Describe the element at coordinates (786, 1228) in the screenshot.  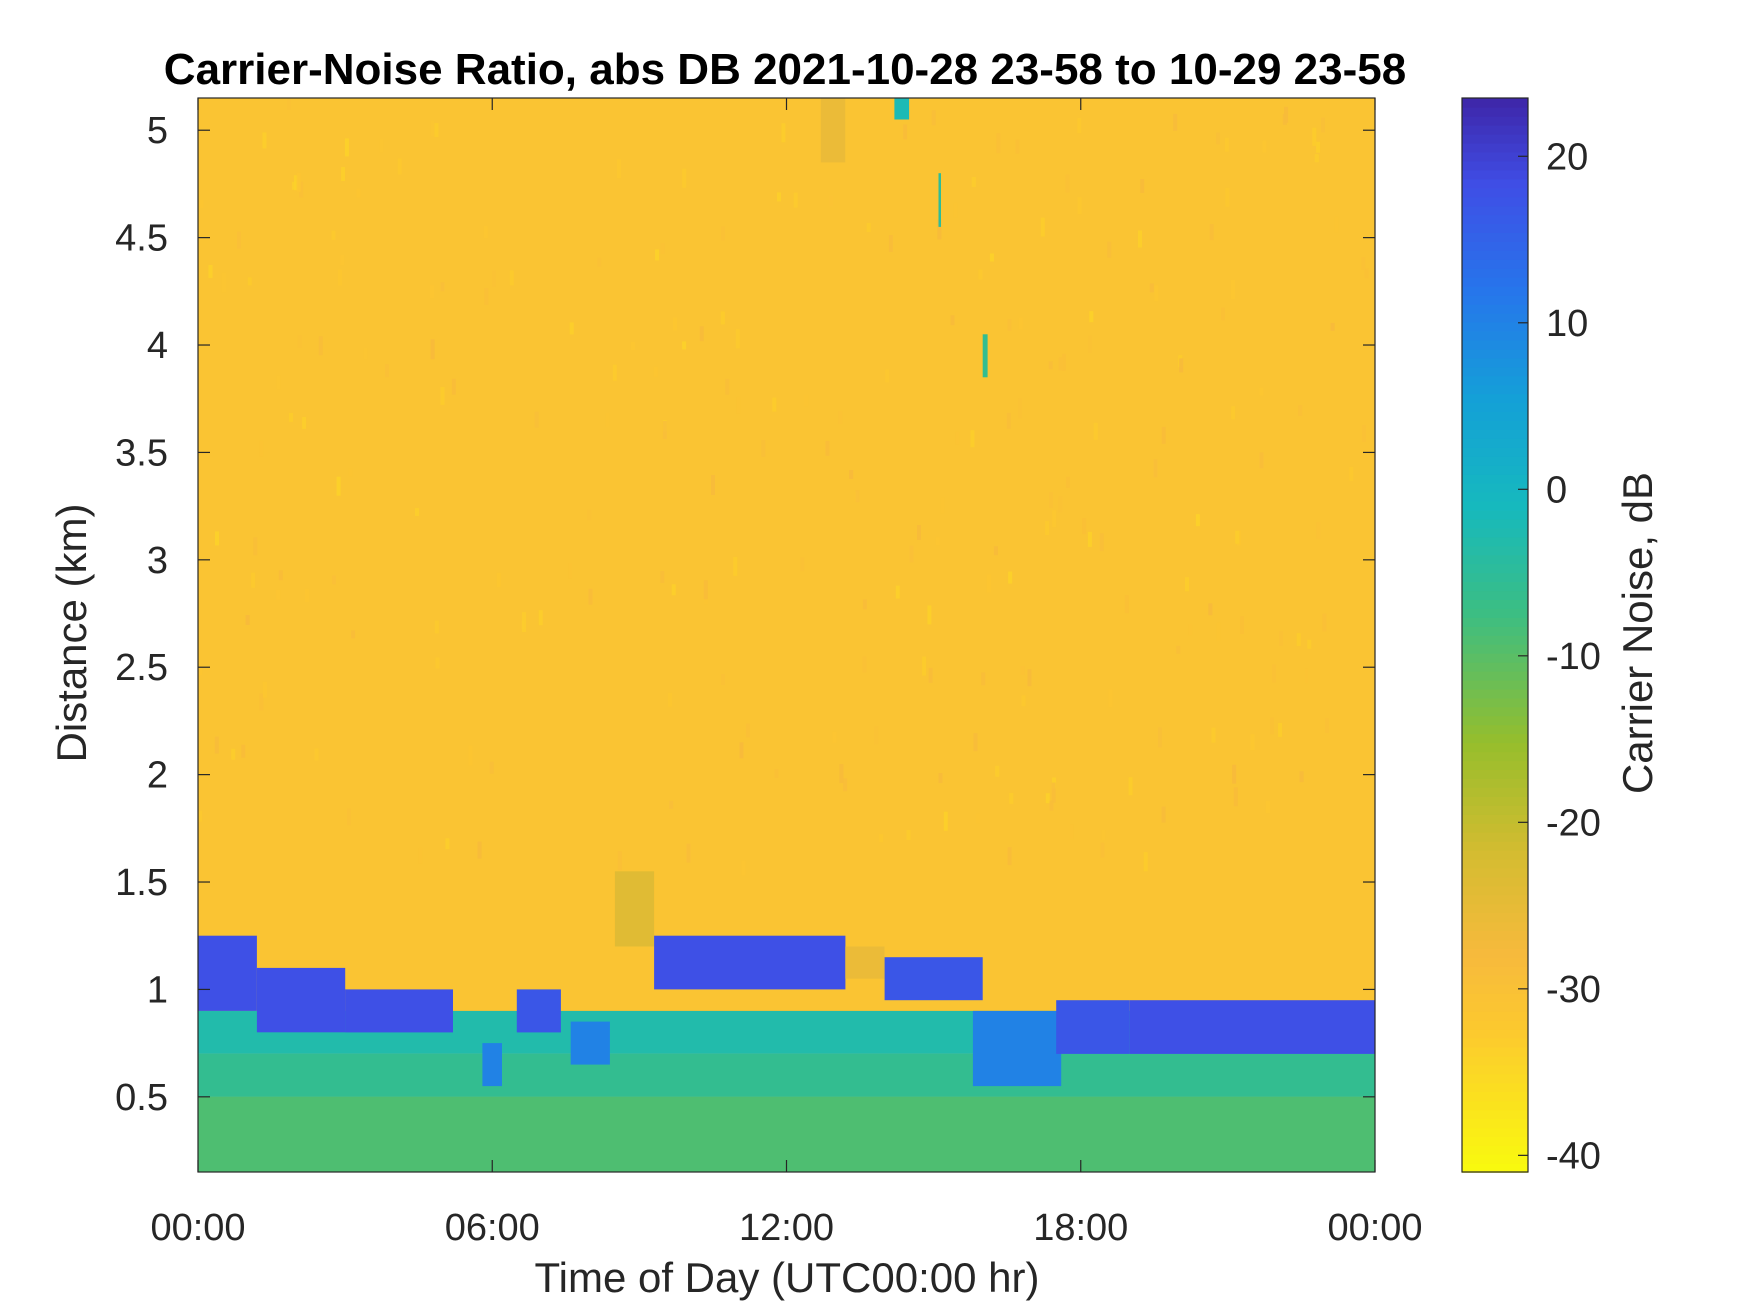
I see `x-tick-label: 12:00` at that location.